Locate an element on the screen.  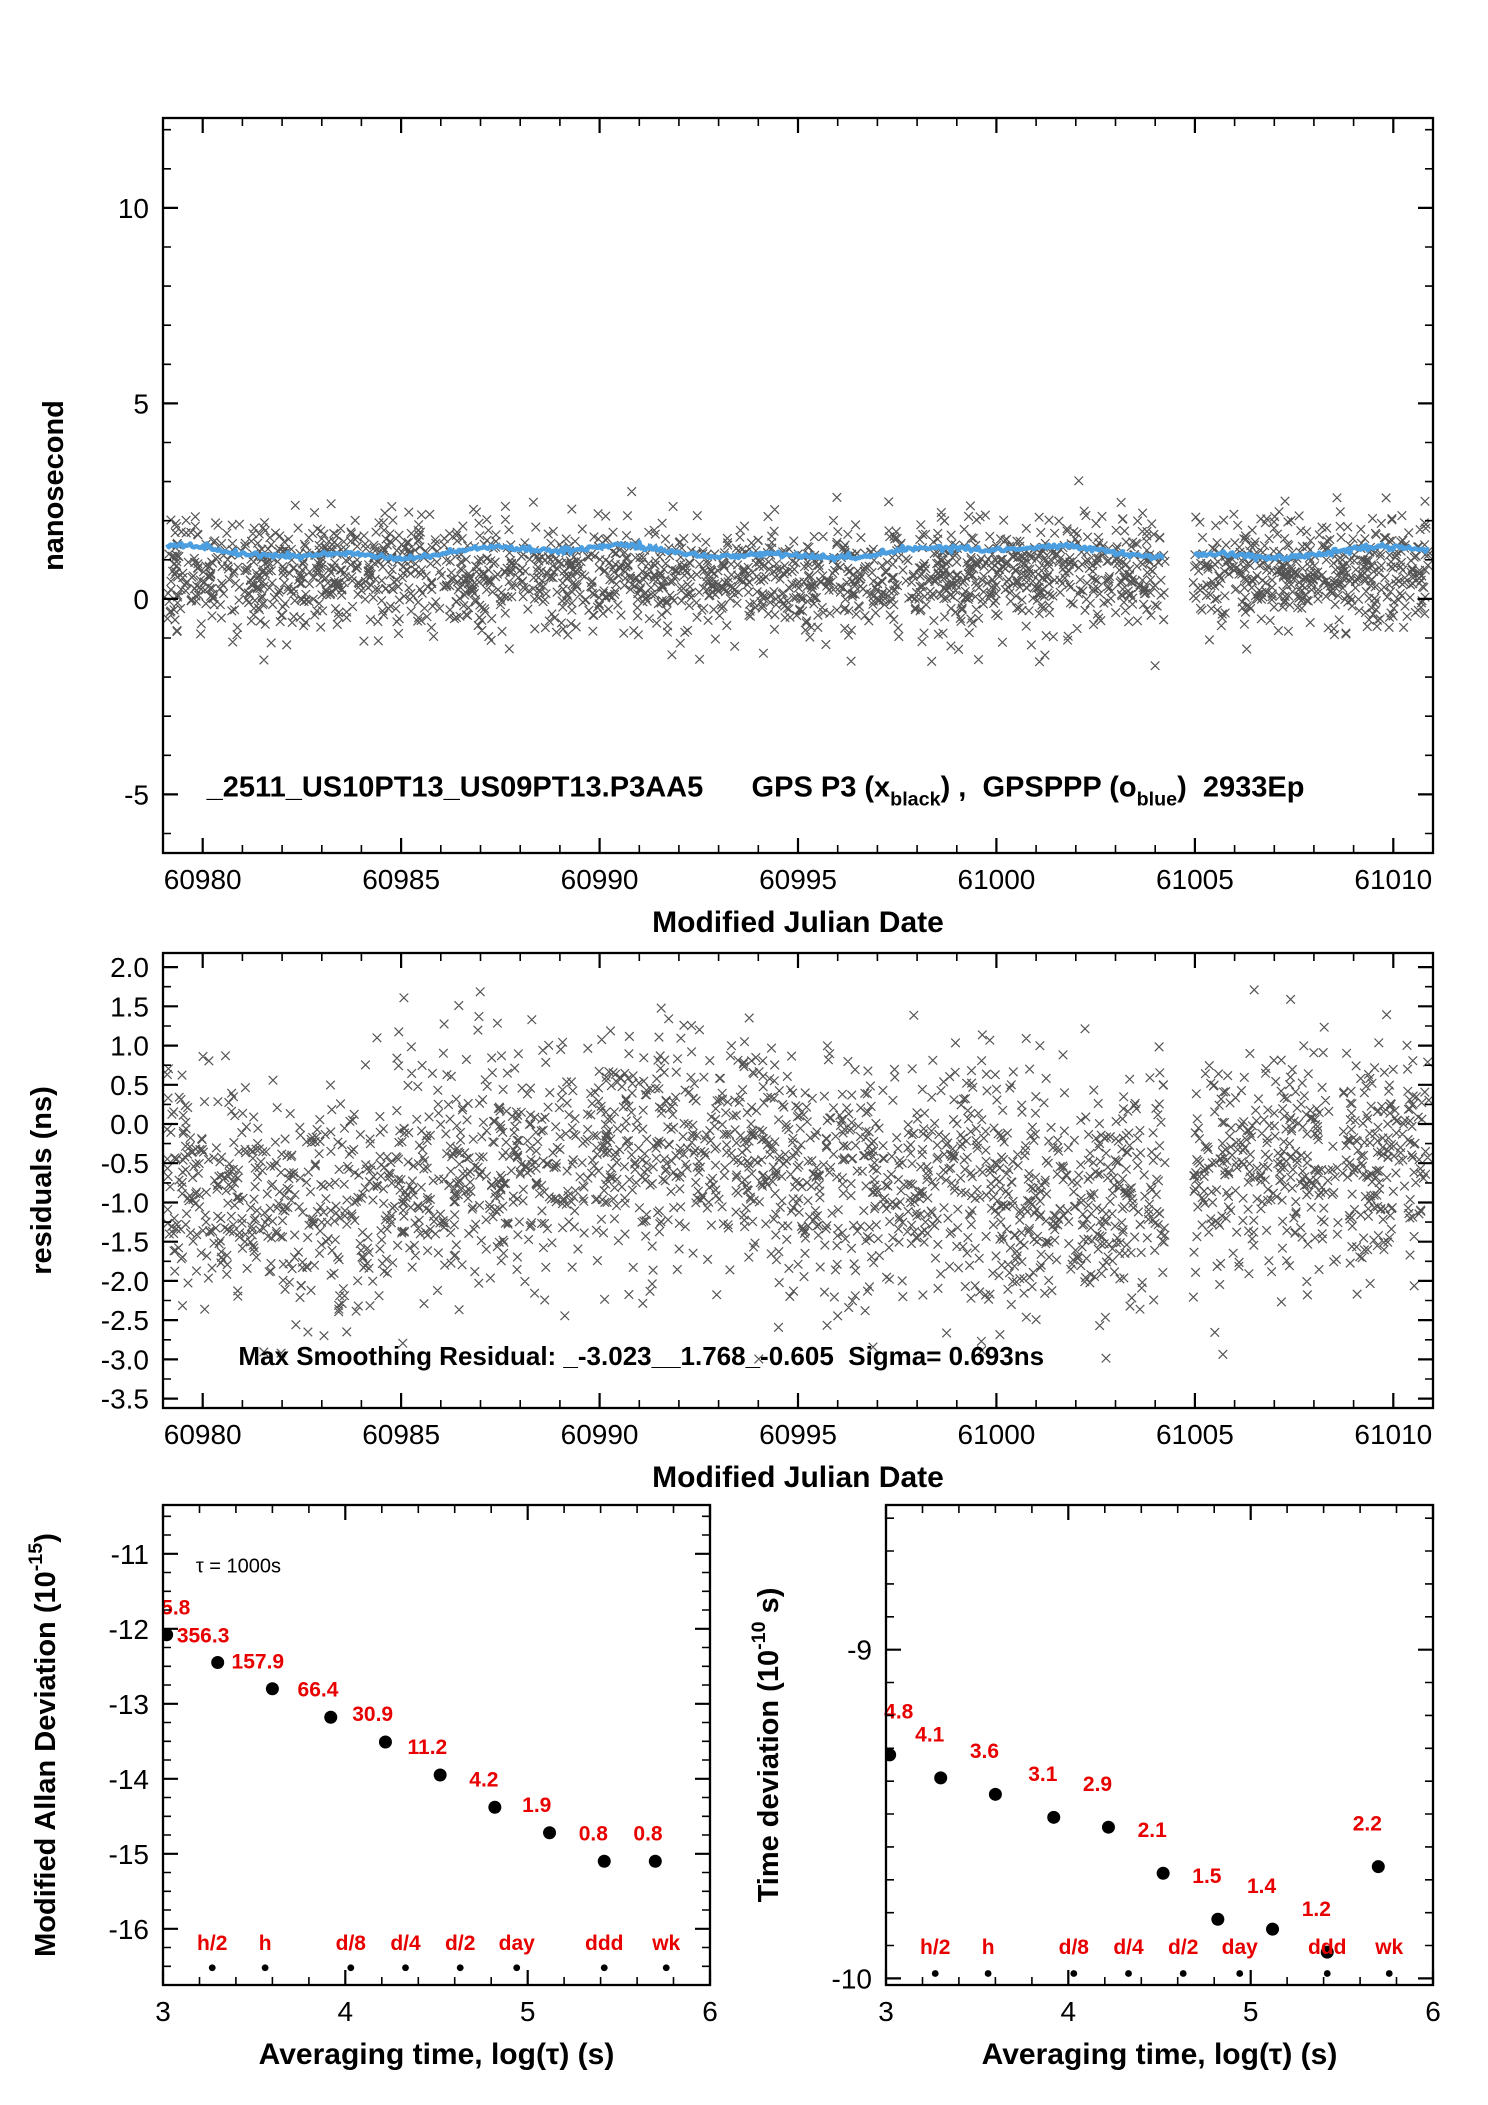
mad-panel-xtick-label: 5 is located at coordinates (528, 2011).